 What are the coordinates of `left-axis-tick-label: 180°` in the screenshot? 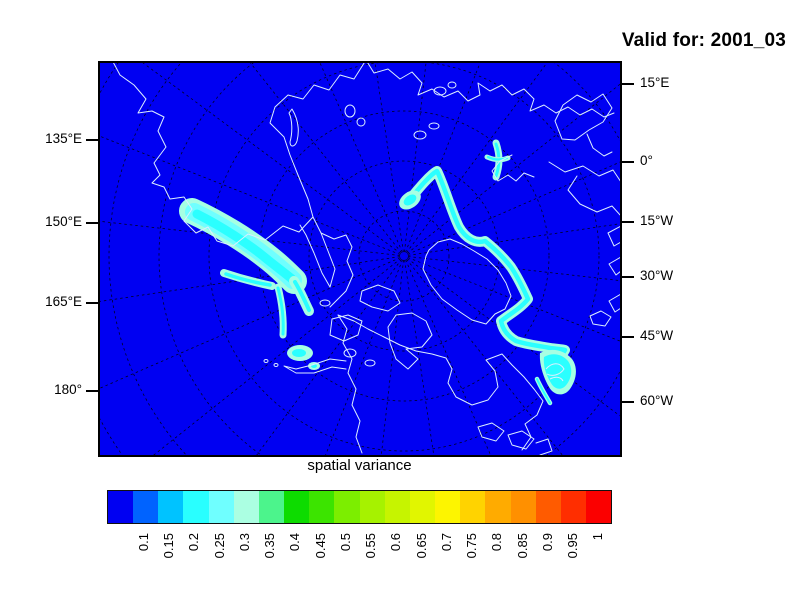 It's located at (68, 389).